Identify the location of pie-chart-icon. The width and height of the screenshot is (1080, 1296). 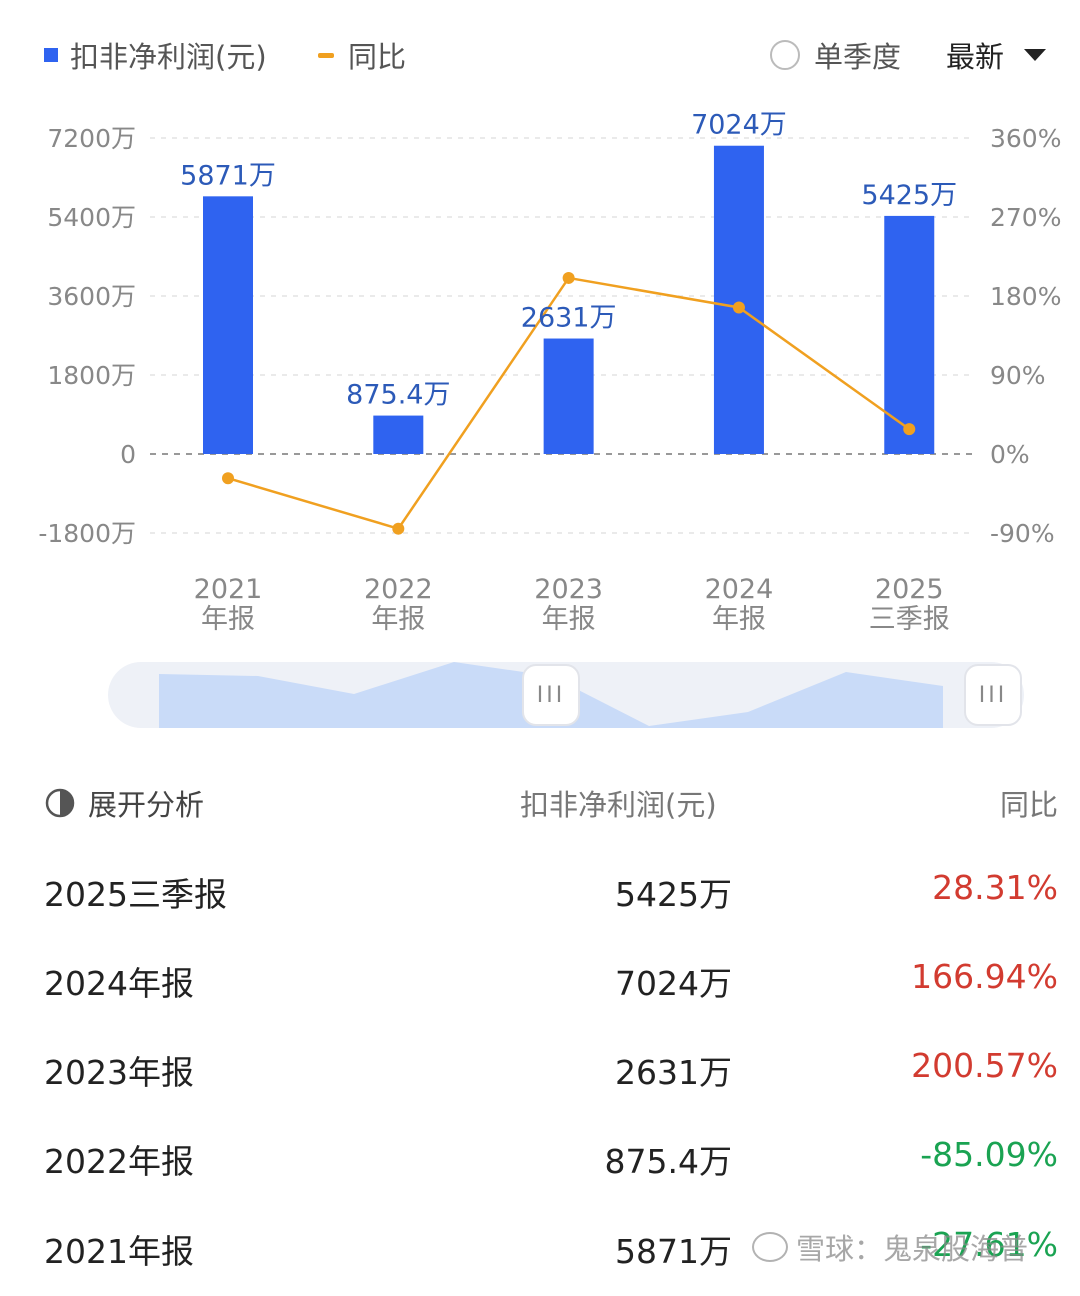
(60, 803).